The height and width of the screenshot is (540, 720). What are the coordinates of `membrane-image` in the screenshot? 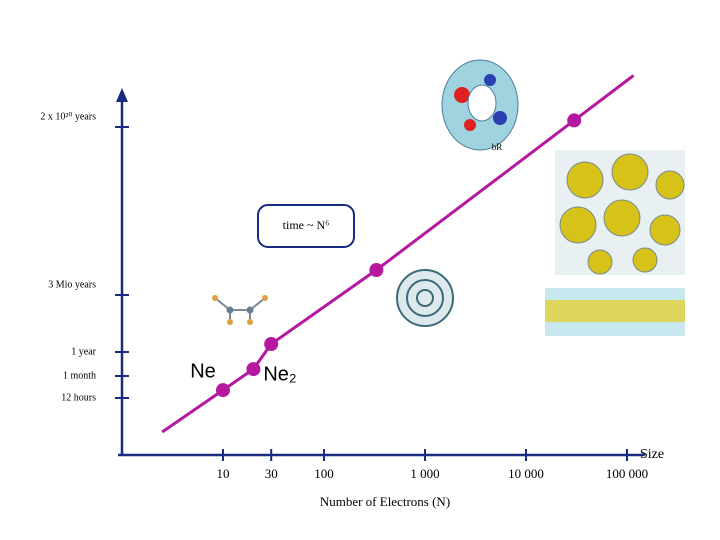 It's located at (615, 243).